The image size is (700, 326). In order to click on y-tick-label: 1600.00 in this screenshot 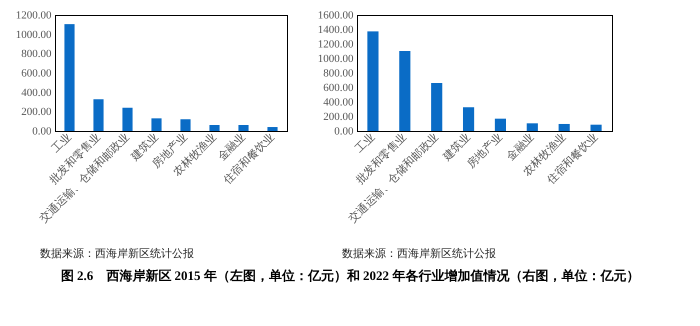, I will do `click(336, 16)`.